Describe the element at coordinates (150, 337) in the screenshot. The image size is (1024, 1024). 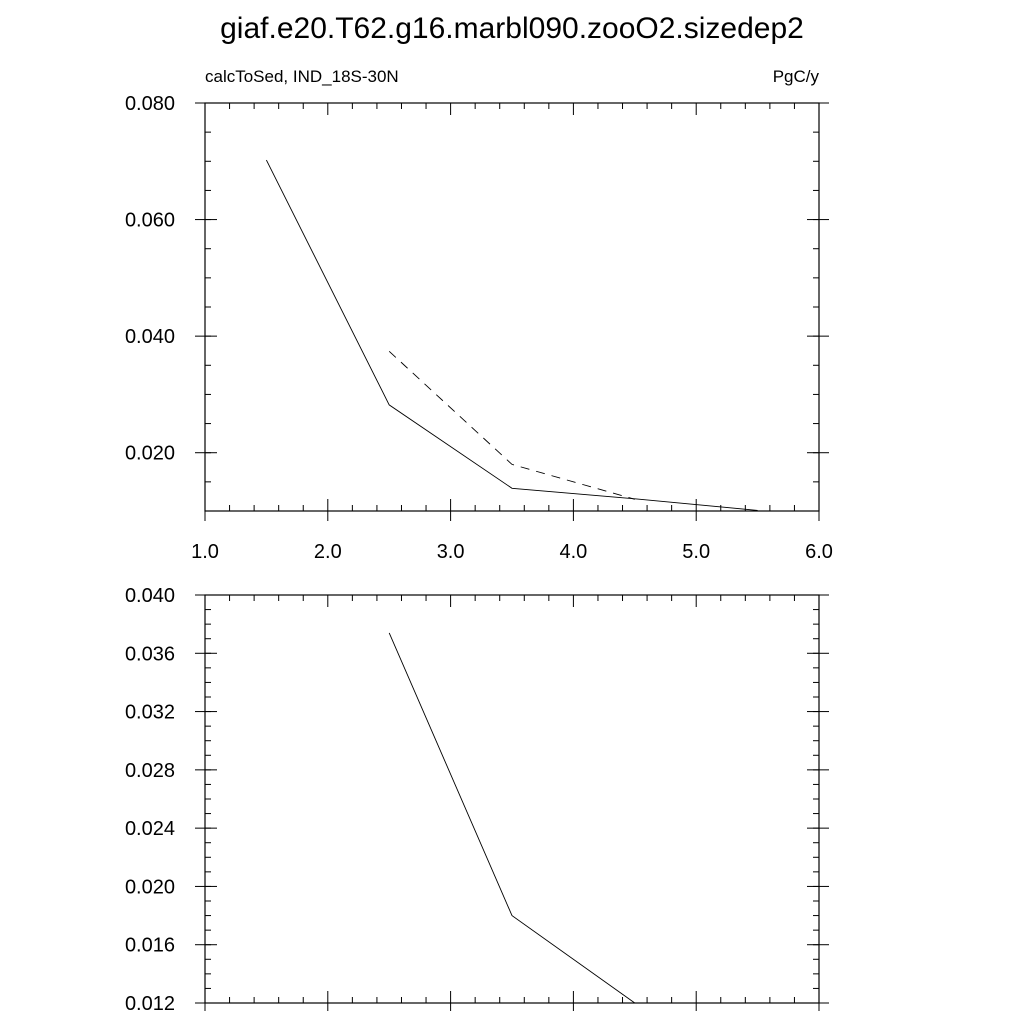
I see `top-y-tick-label: 0.040` at that location.